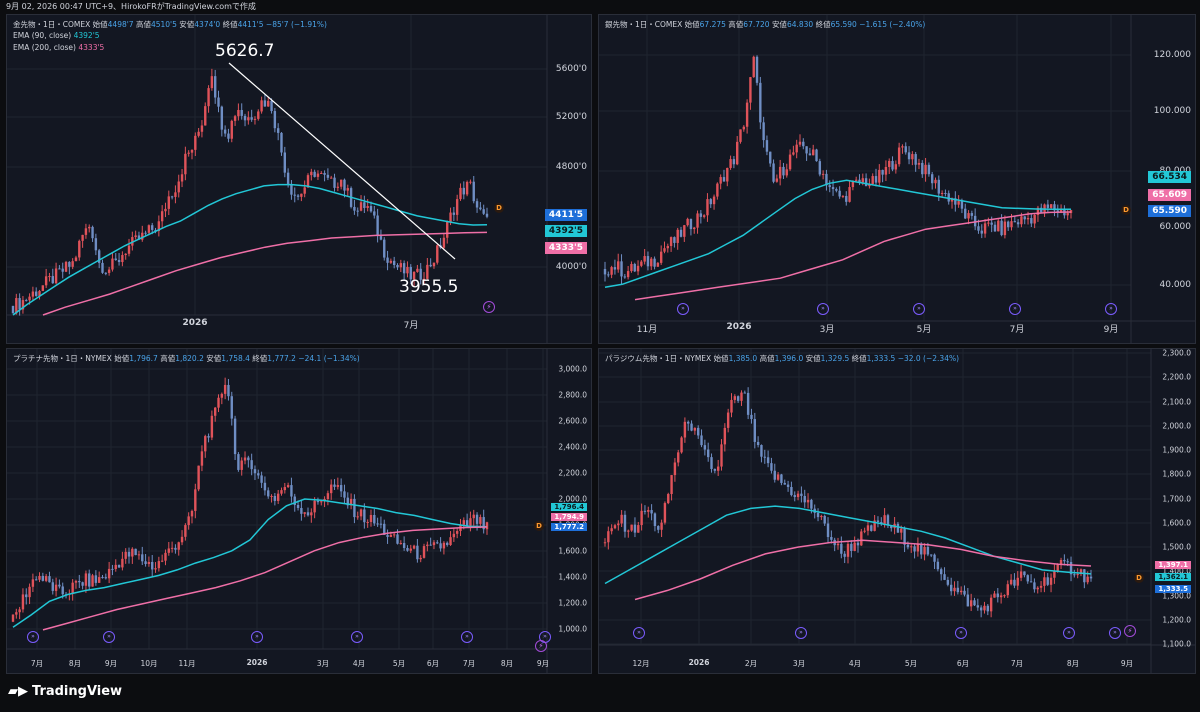 The height and width of the screenshot is (712, 1200). Describe the element at coordinates (56, 35) in the screenshot. I see `ema90-legend: EMA (90, close) 4392'5` at that location.